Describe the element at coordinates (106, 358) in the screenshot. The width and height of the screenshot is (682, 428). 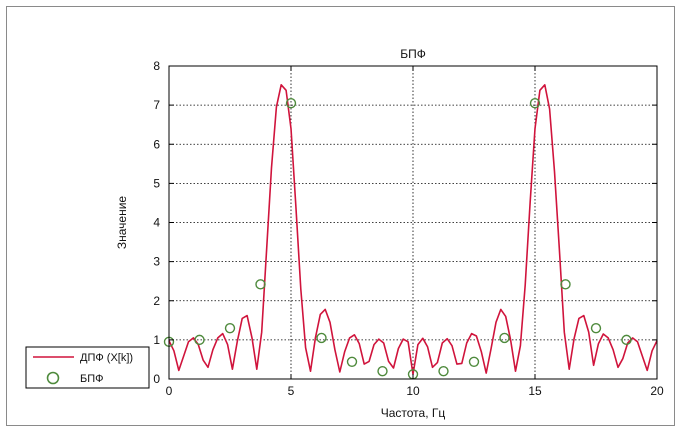
I see `legend-label-dft: ДПФ (X[k])` at that location.